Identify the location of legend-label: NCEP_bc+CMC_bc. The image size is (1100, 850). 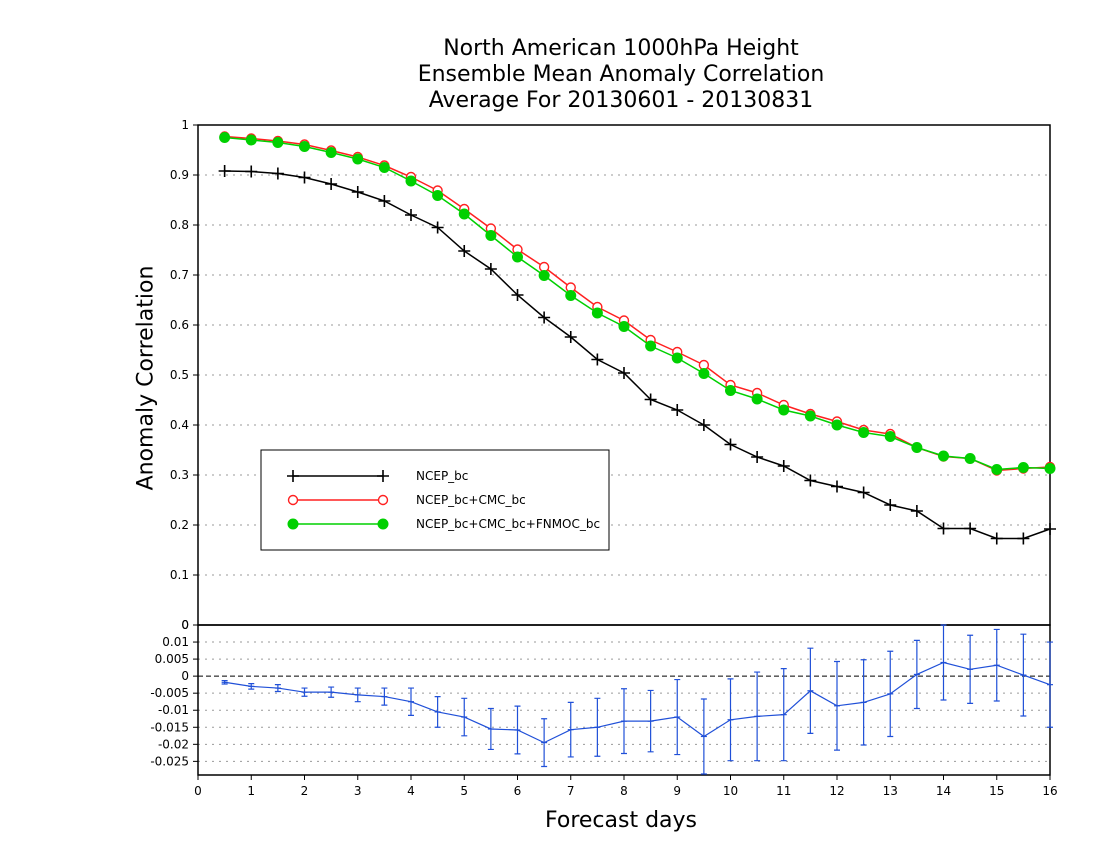
(471, 500).